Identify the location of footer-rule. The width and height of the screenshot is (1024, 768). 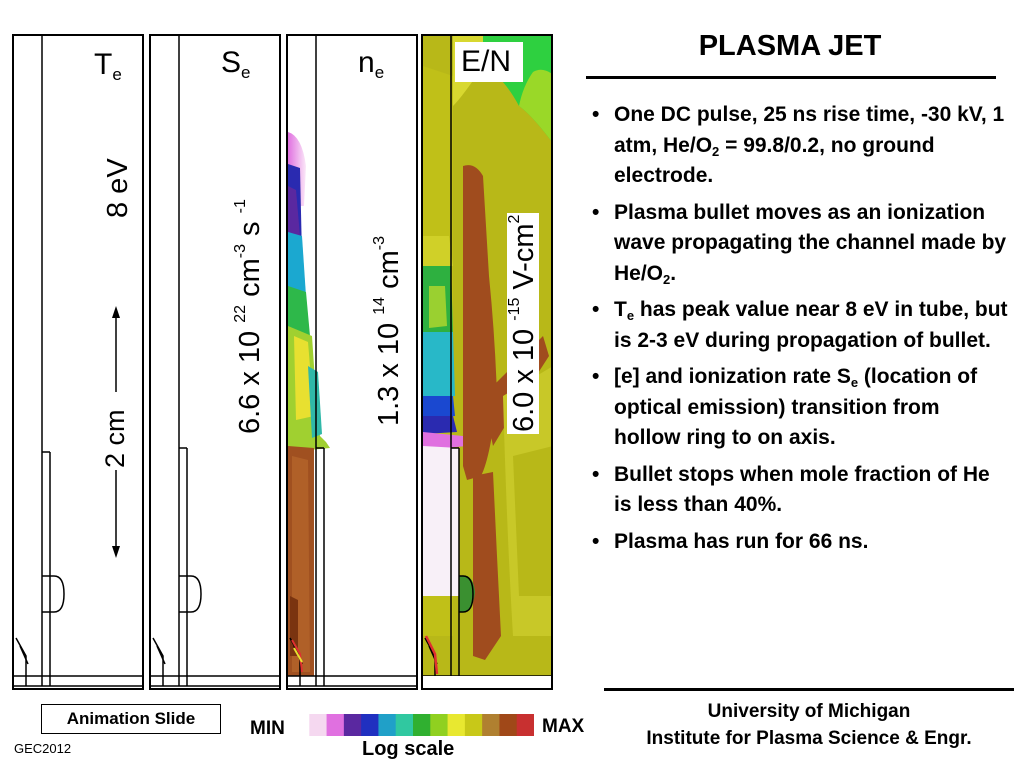
(809, 689).